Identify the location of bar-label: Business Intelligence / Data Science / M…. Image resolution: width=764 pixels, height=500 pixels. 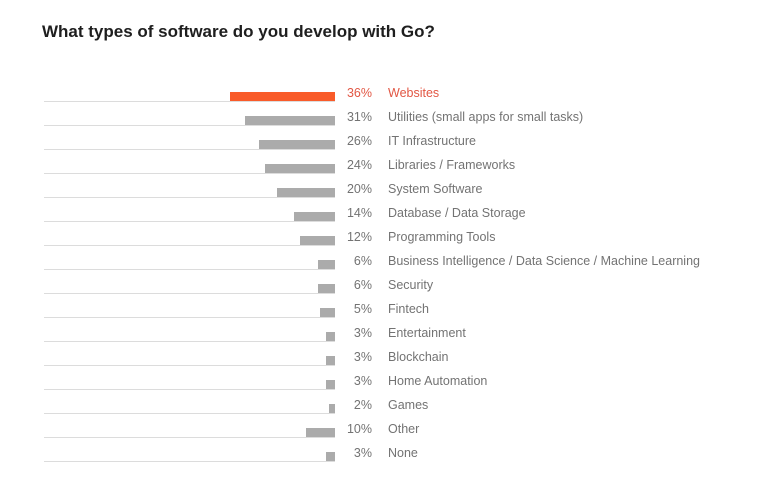
(544, 261).